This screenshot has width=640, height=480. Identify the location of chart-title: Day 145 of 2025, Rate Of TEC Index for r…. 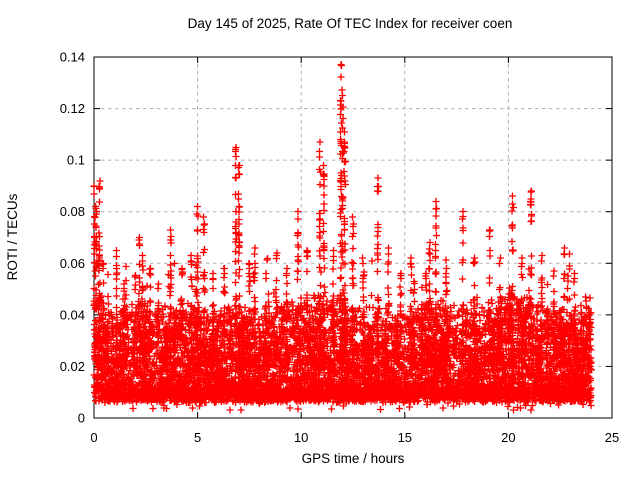
(350, 23).